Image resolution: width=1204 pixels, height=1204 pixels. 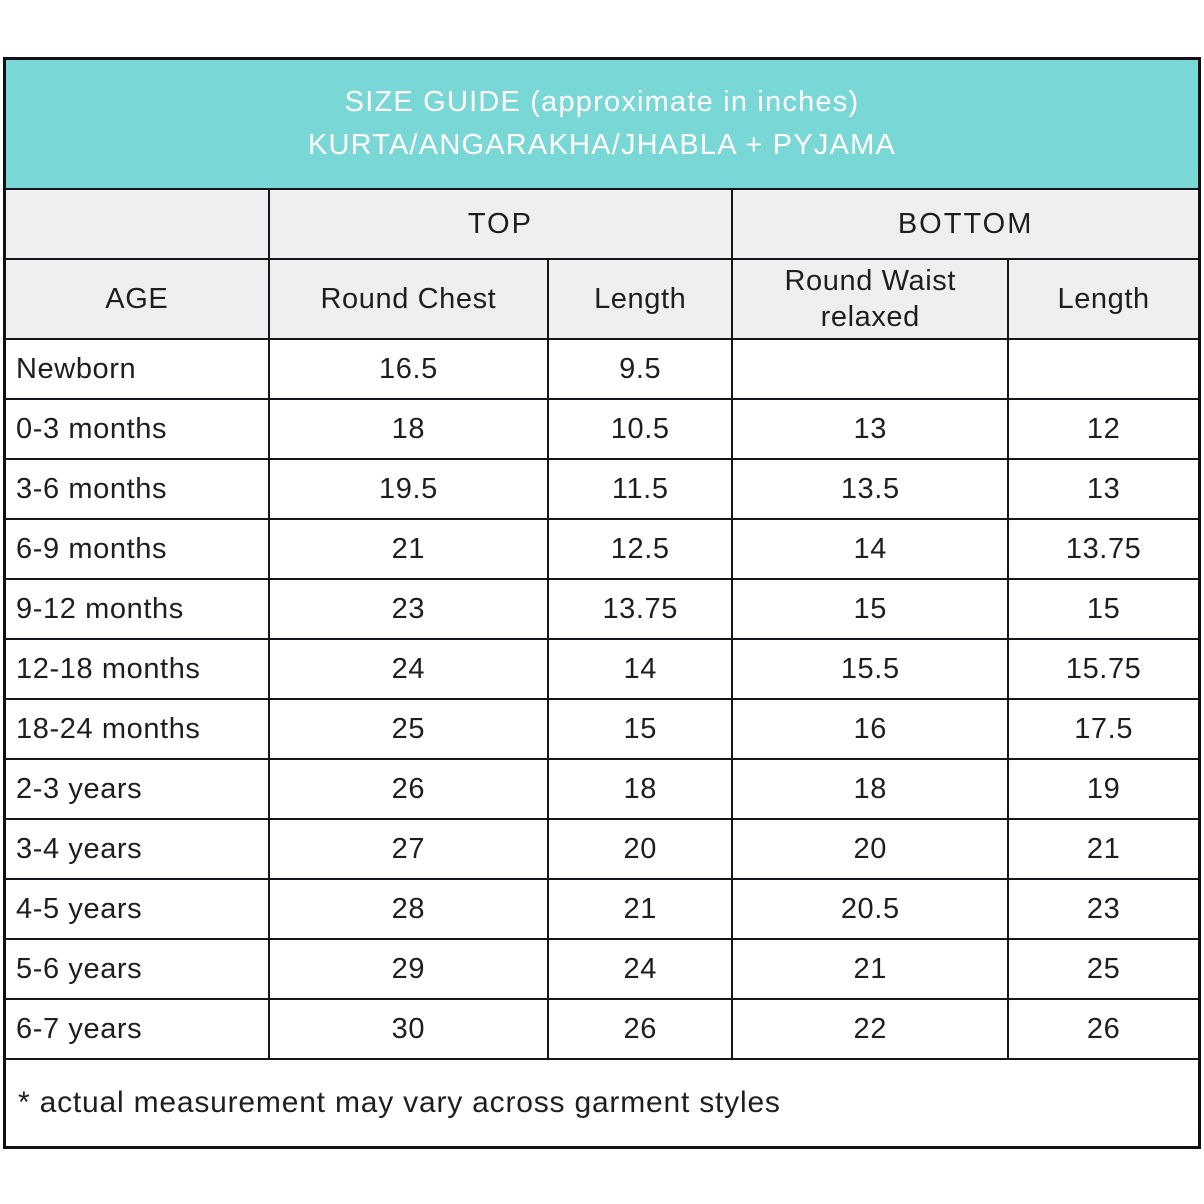 I want to click on top-group-header: TOP, so click(x=500, y=224).